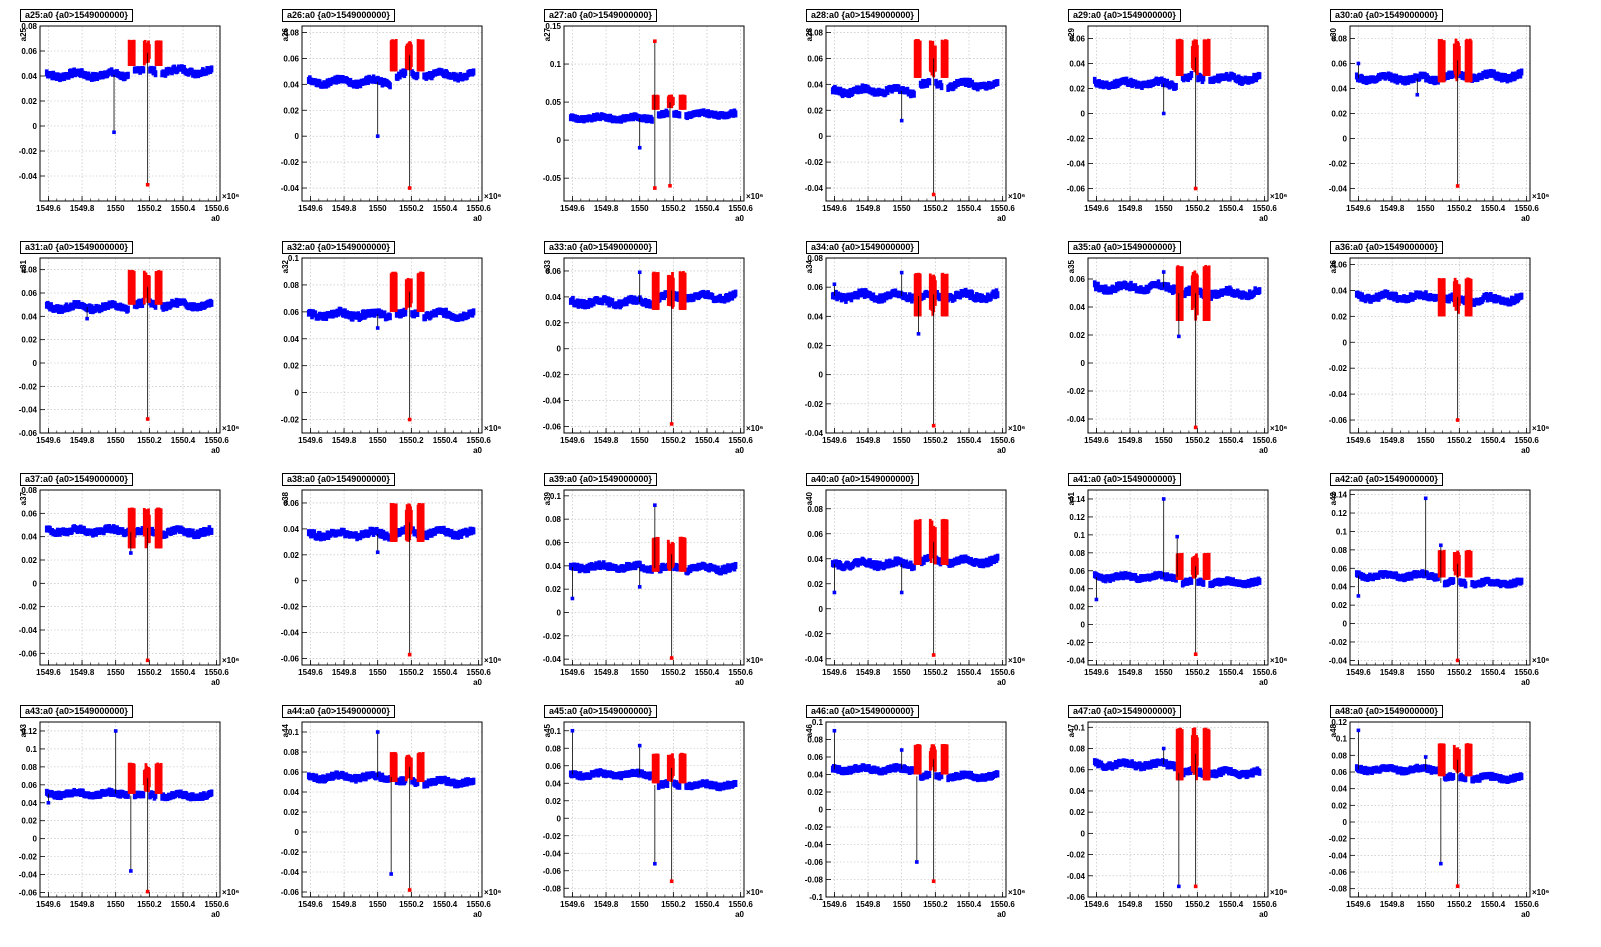 The height and width of the screenshot is (947, 1601). Describe the element at coordinates (285, 730) in the screenshot. I see `y-axis-title: a44` at that location.